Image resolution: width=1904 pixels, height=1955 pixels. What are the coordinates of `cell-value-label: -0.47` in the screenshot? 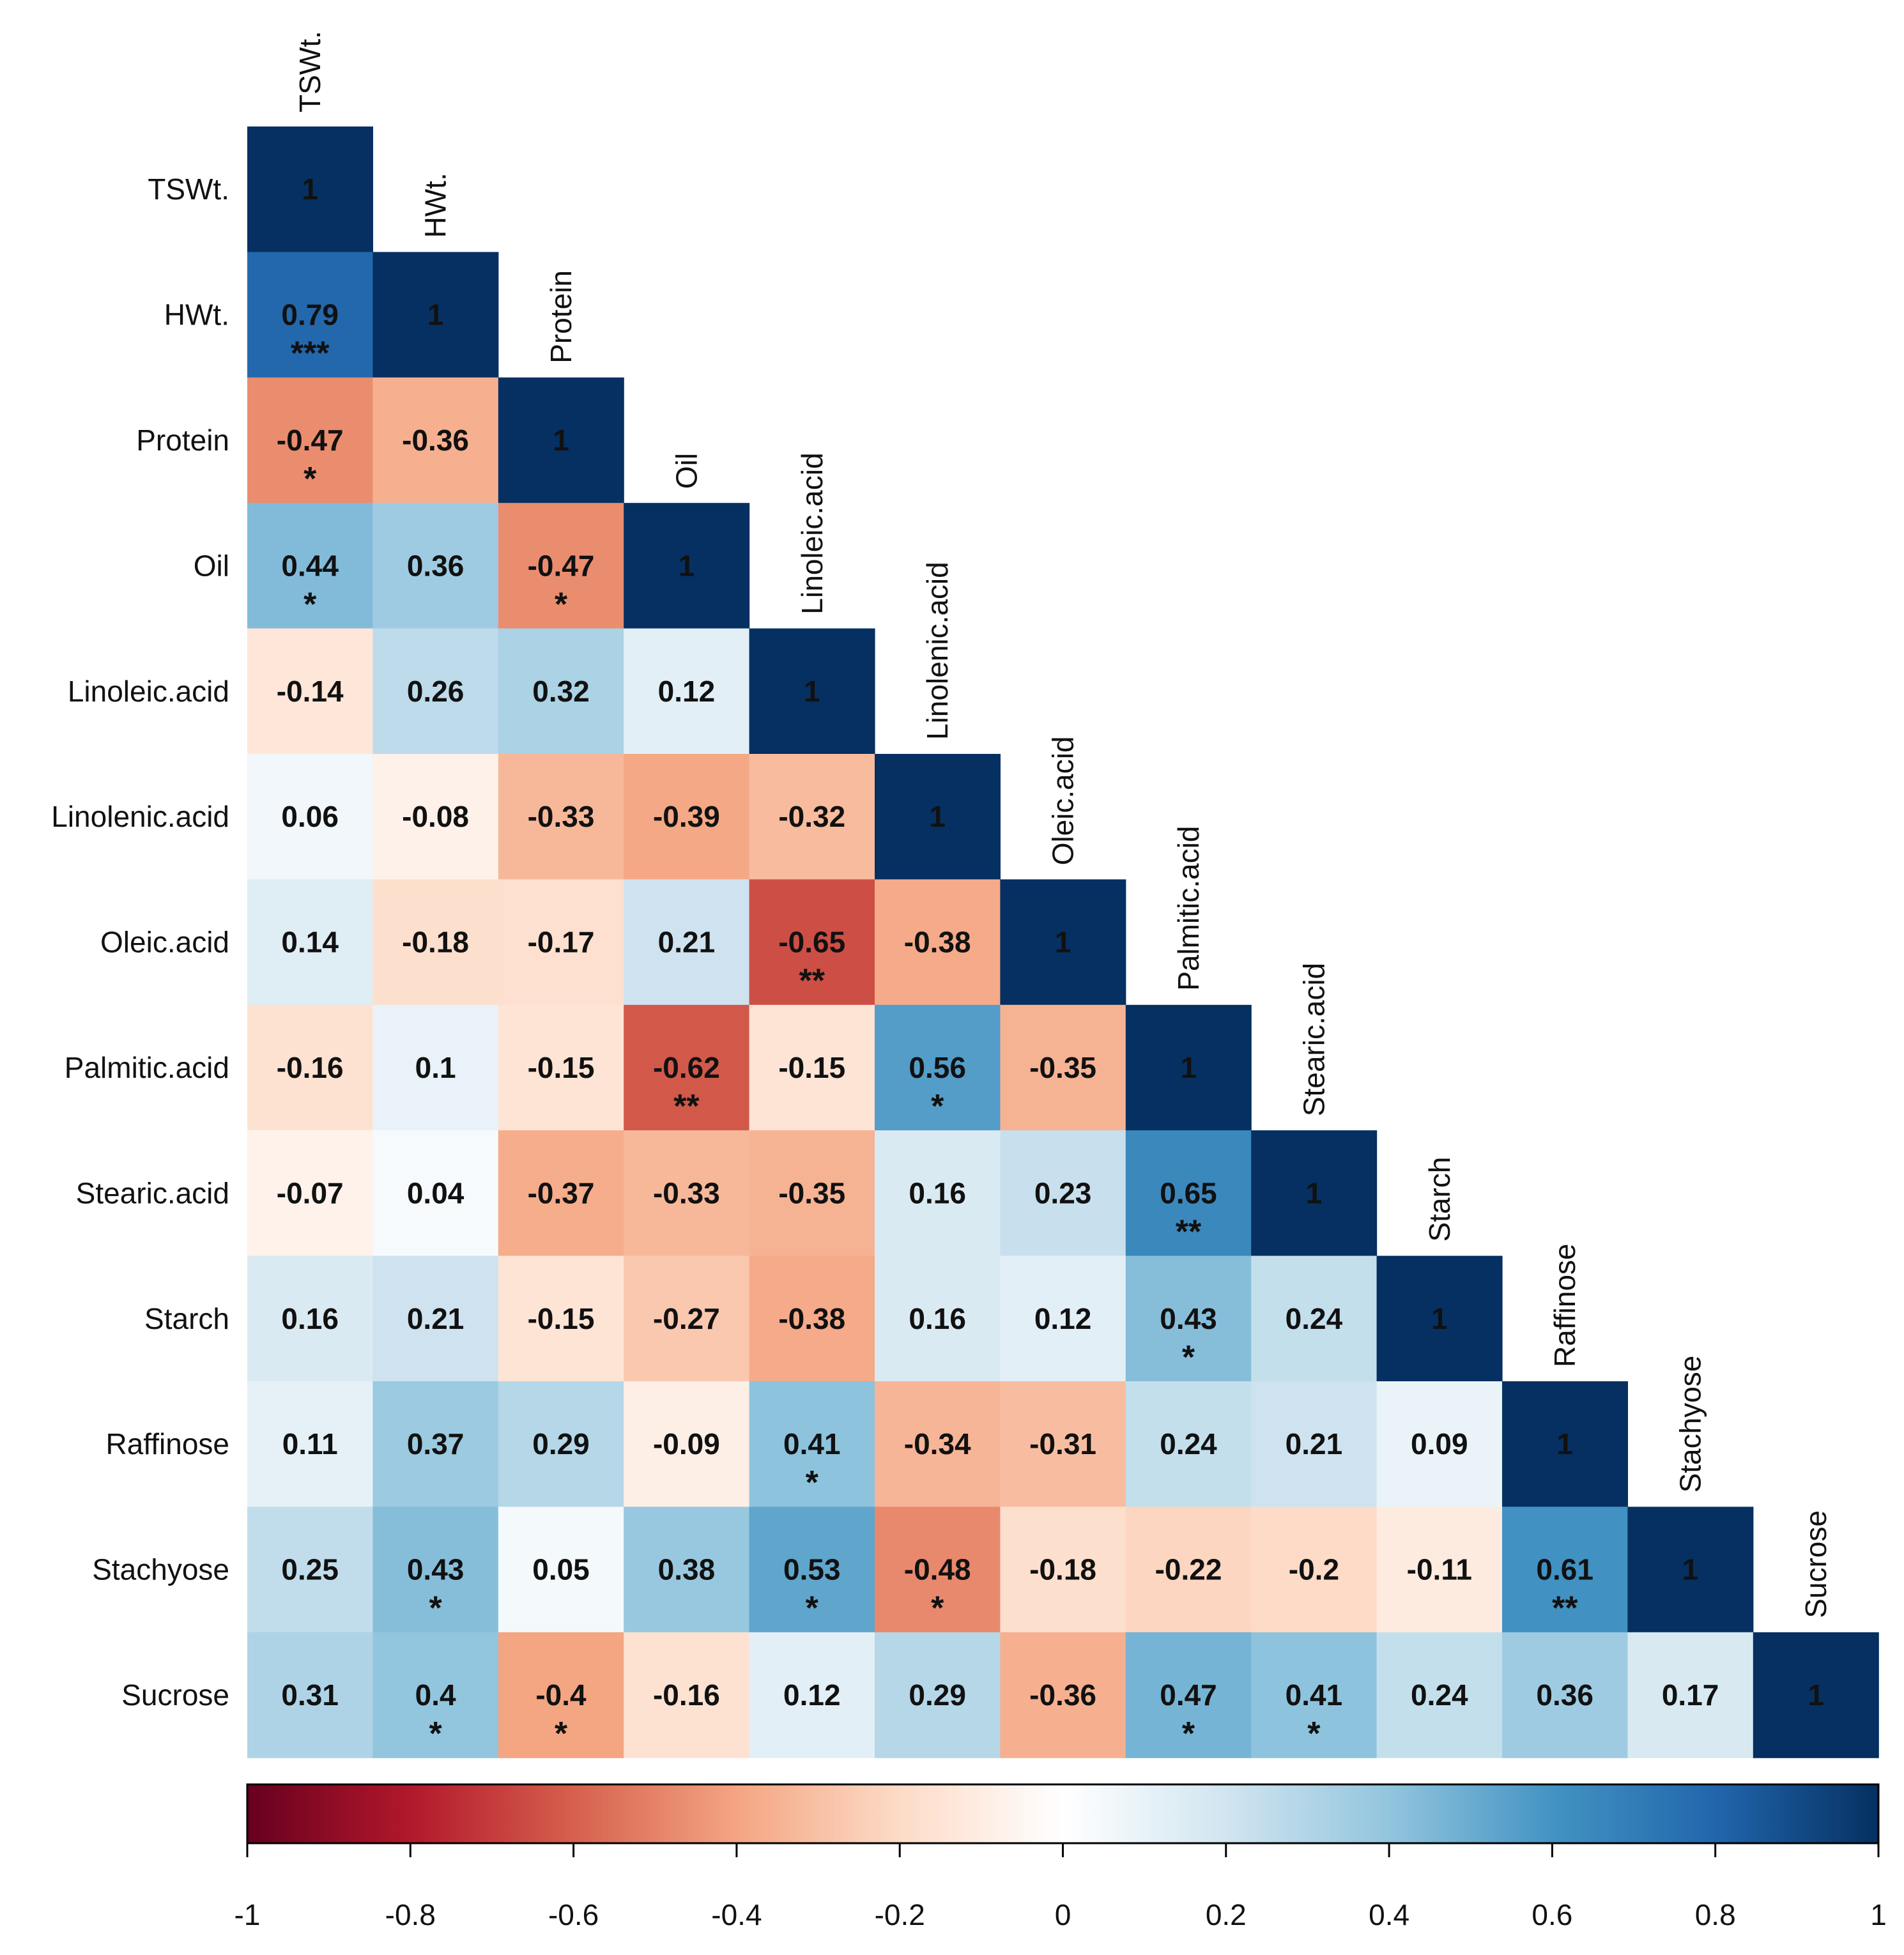 It's located at (561, 565).